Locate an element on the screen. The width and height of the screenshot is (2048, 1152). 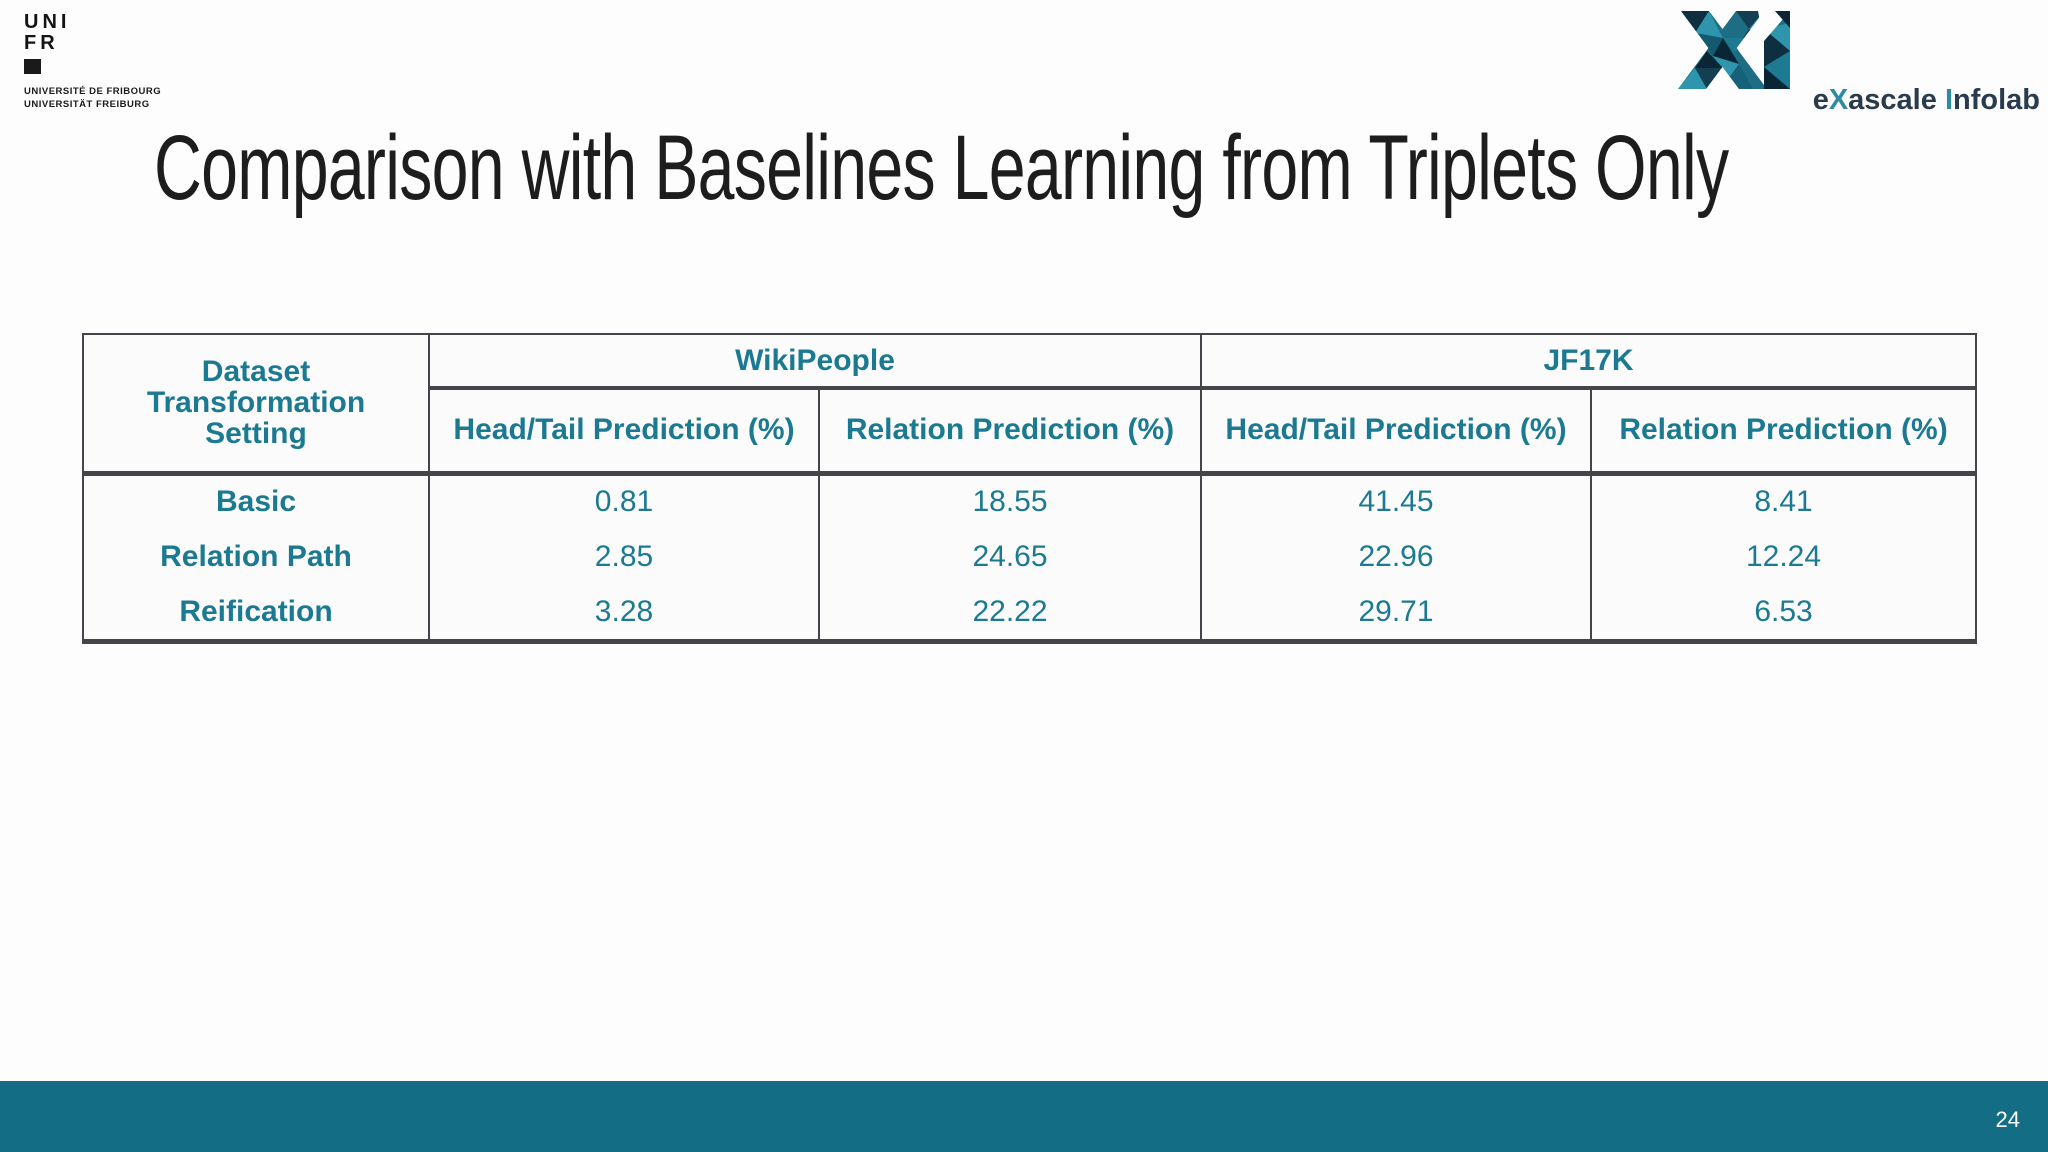
unifr-square-icon is located at coordinates (32, 66).